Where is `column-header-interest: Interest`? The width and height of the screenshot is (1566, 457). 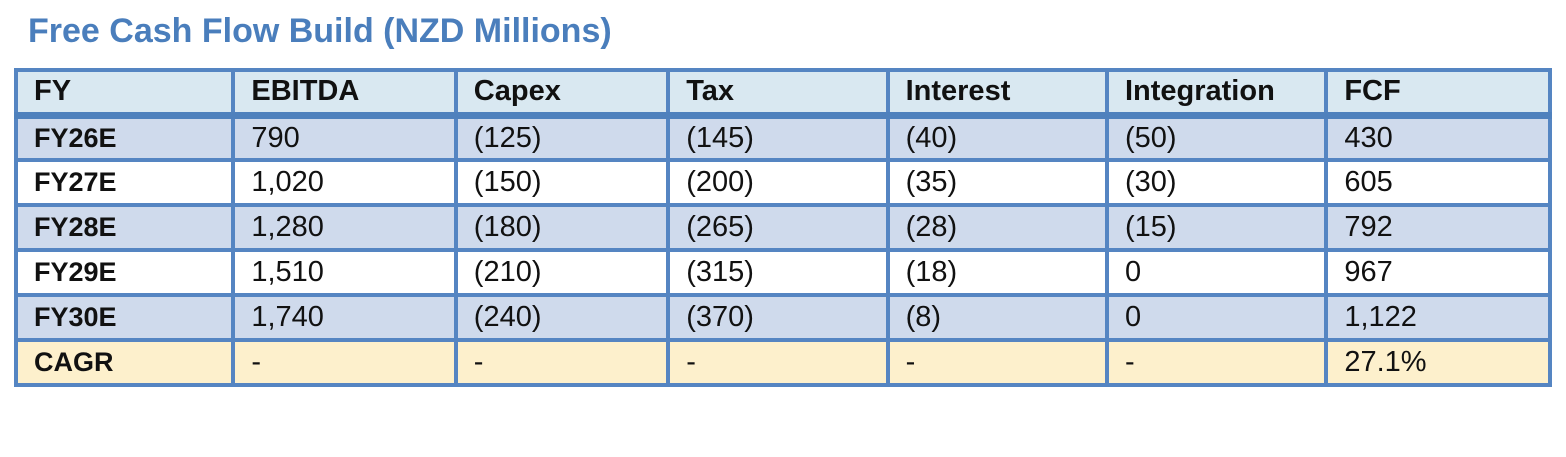
column-header-interest: Interest is located at coordinates (997, 93).